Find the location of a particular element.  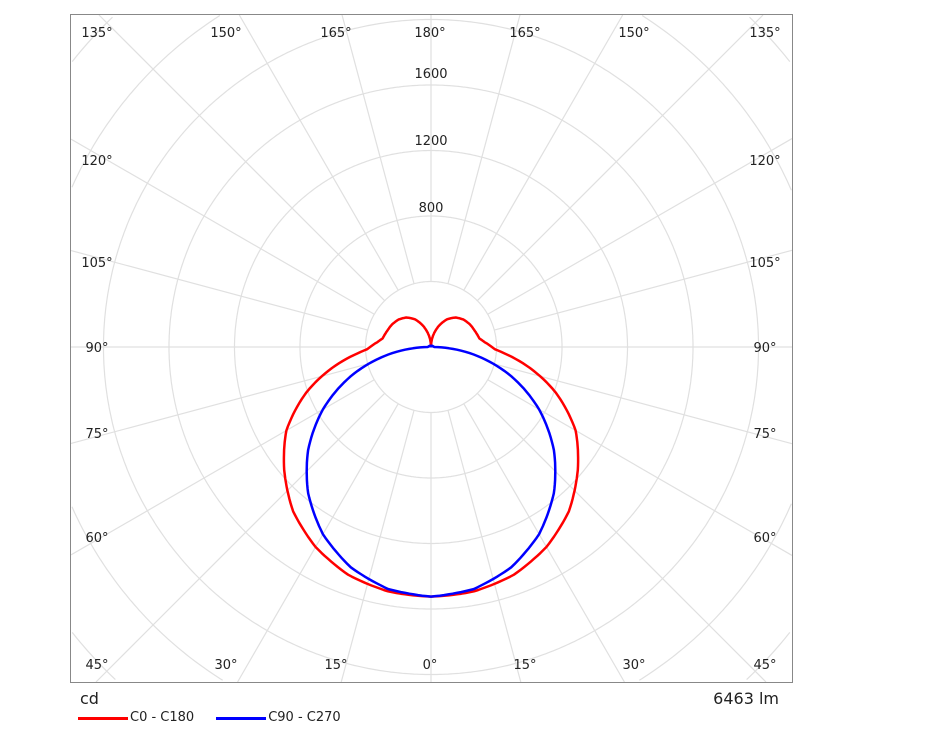

angle-label: 180° is located at coordinates (429, 33).